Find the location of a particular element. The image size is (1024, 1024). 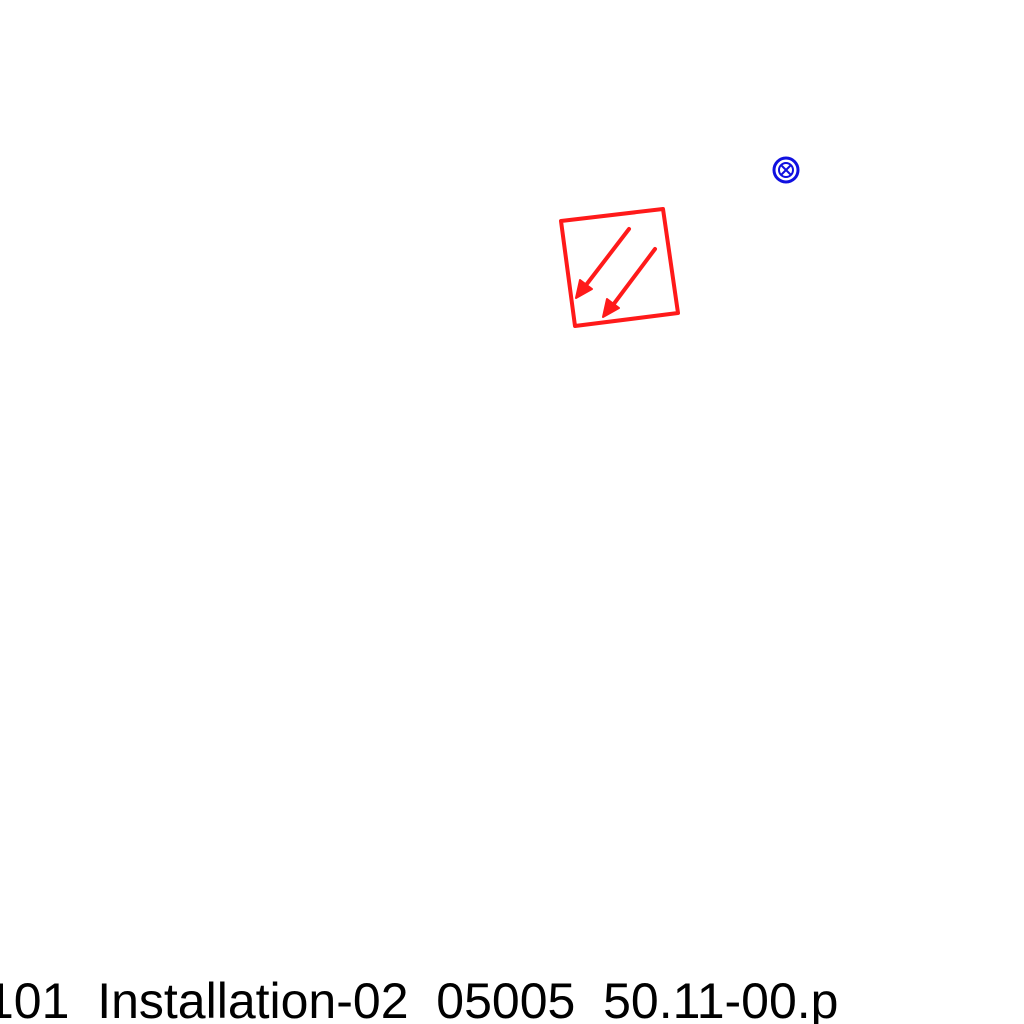

marker-outer-ring is located at coordinates (786, 170).